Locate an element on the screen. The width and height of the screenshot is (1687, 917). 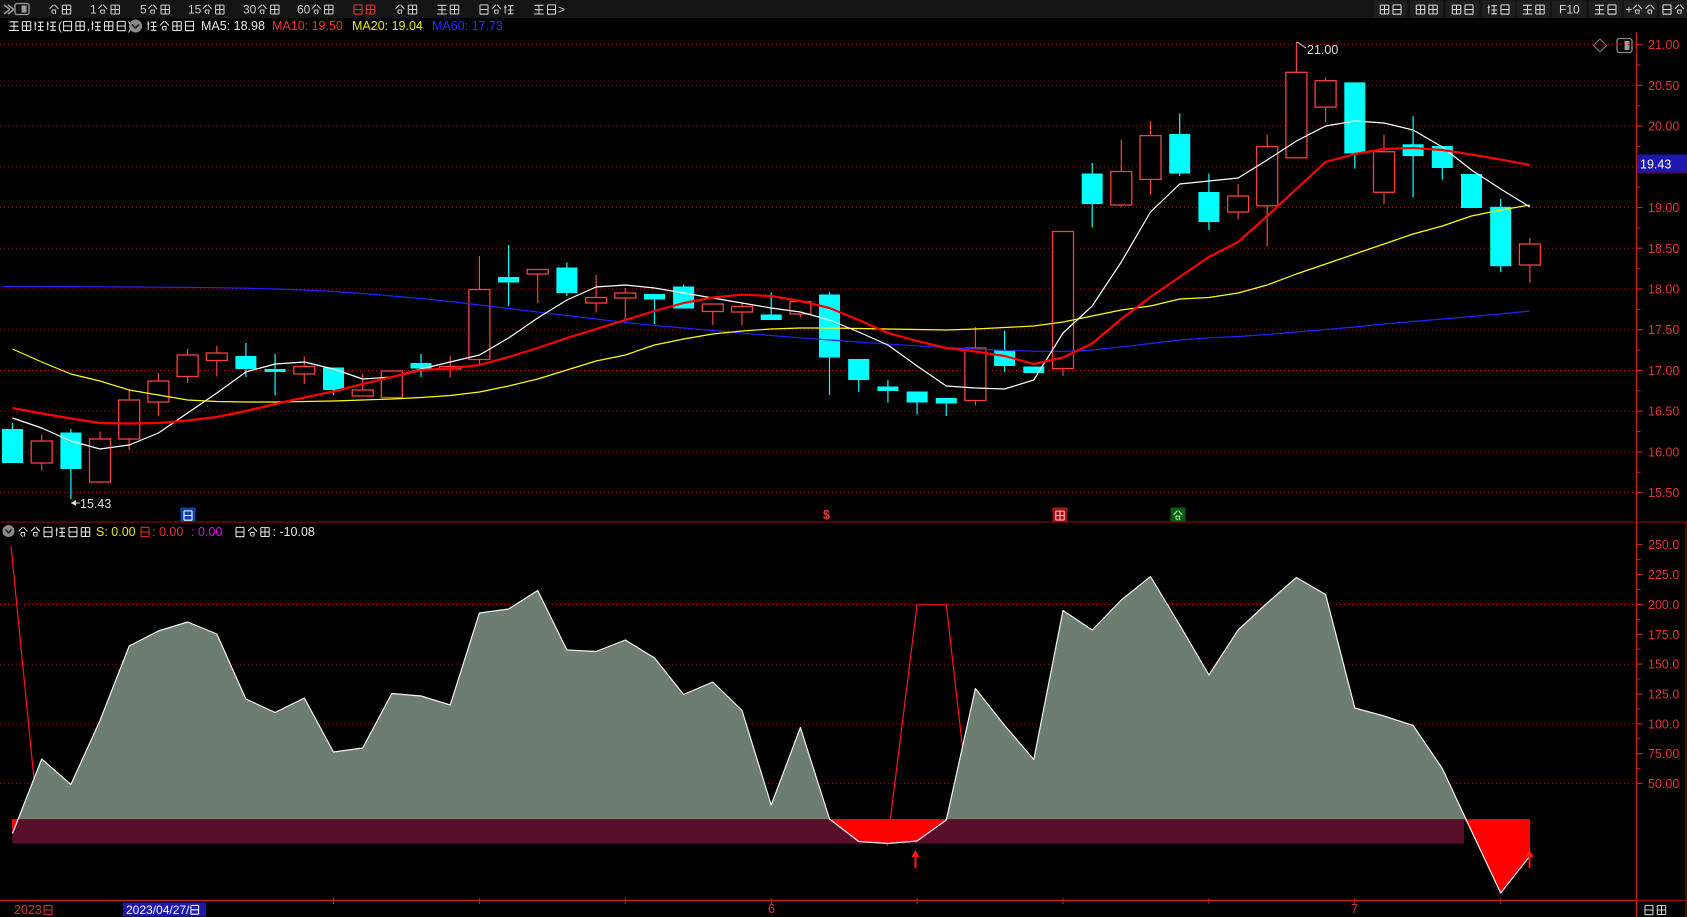
svg-text: 30 is located at coordinates (250, 10).